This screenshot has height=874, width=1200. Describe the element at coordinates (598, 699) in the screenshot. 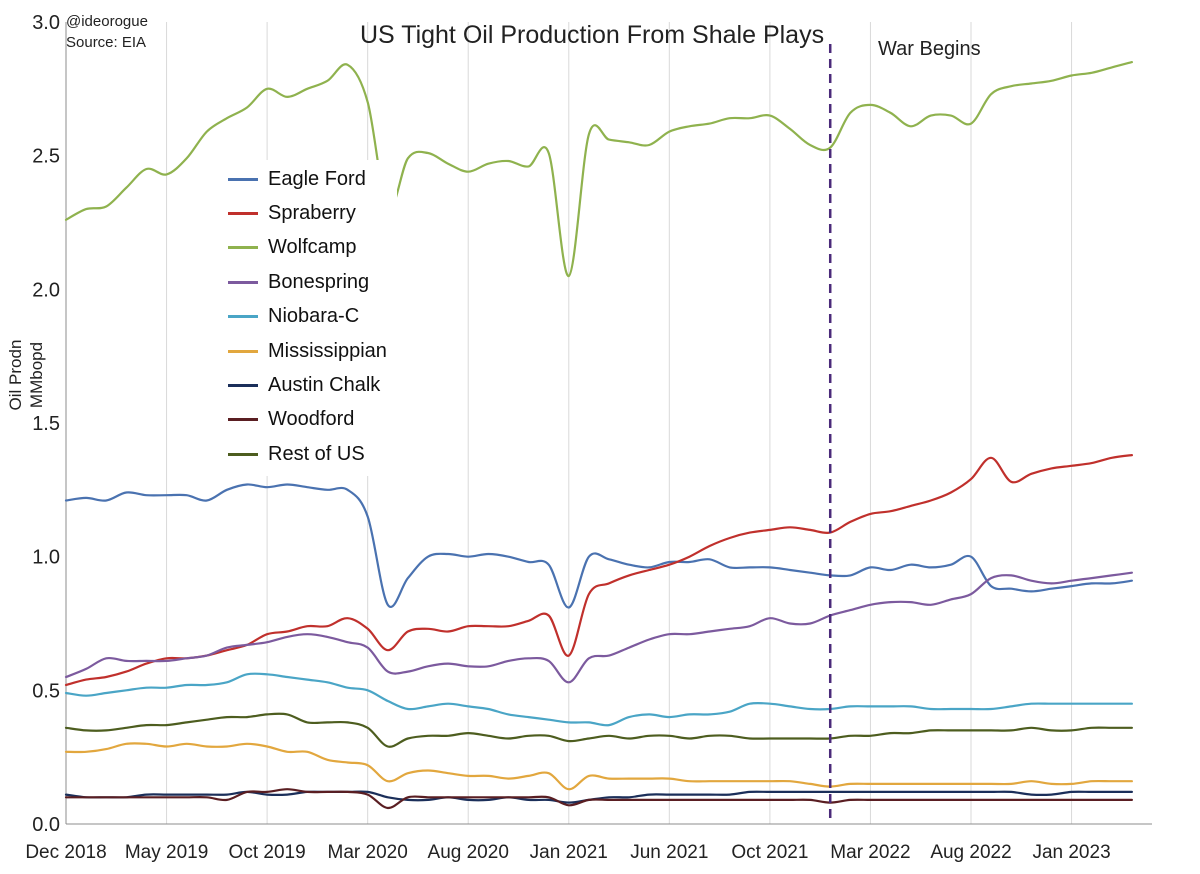

I see `series-line-niobara-c` at that location.